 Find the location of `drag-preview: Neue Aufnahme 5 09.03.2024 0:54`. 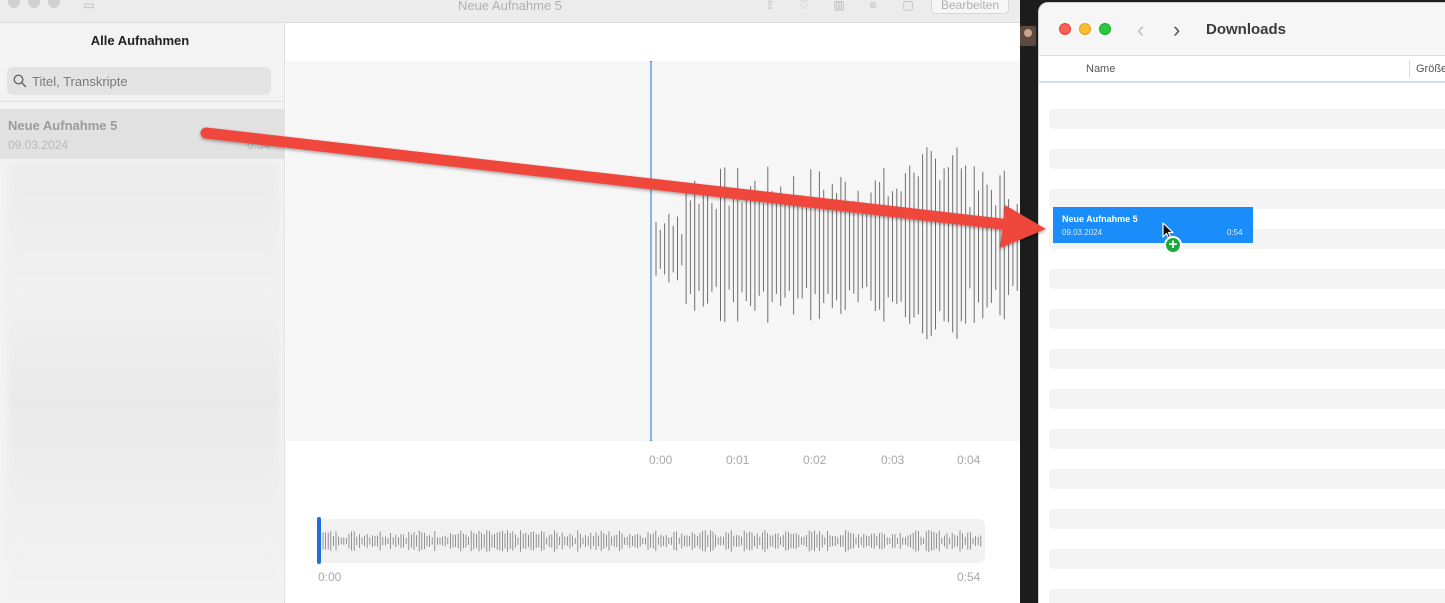

drag-preview: Neue Aufnahme 5 09.03.2024 0:54 is located at coordinates (1153, 225).